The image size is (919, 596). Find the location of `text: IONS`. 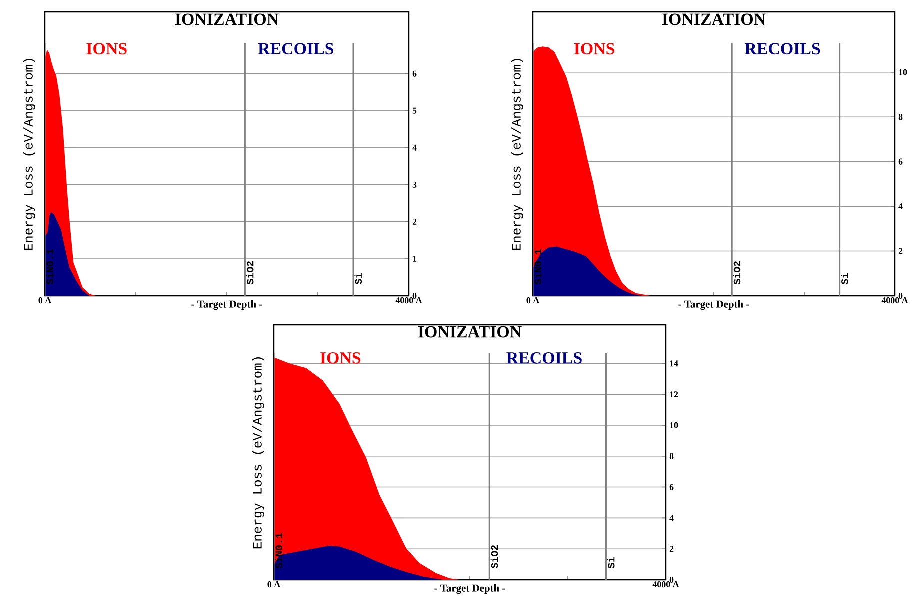

text: IONS is located at coordinates (106, 49).